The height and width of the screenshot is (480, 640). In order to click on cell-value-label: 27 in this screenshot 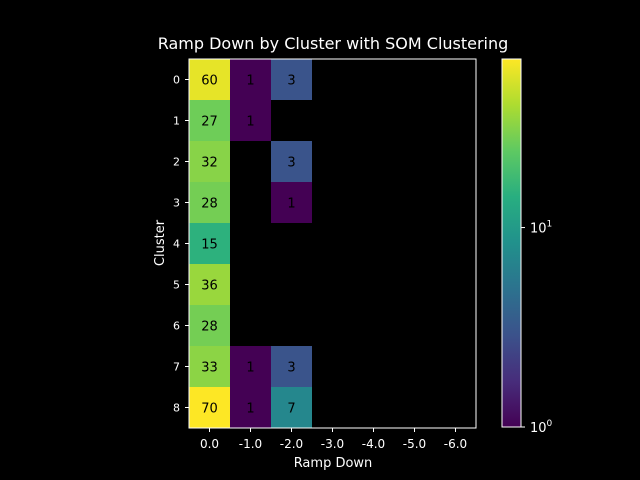, I will do `click(209, 122)`.